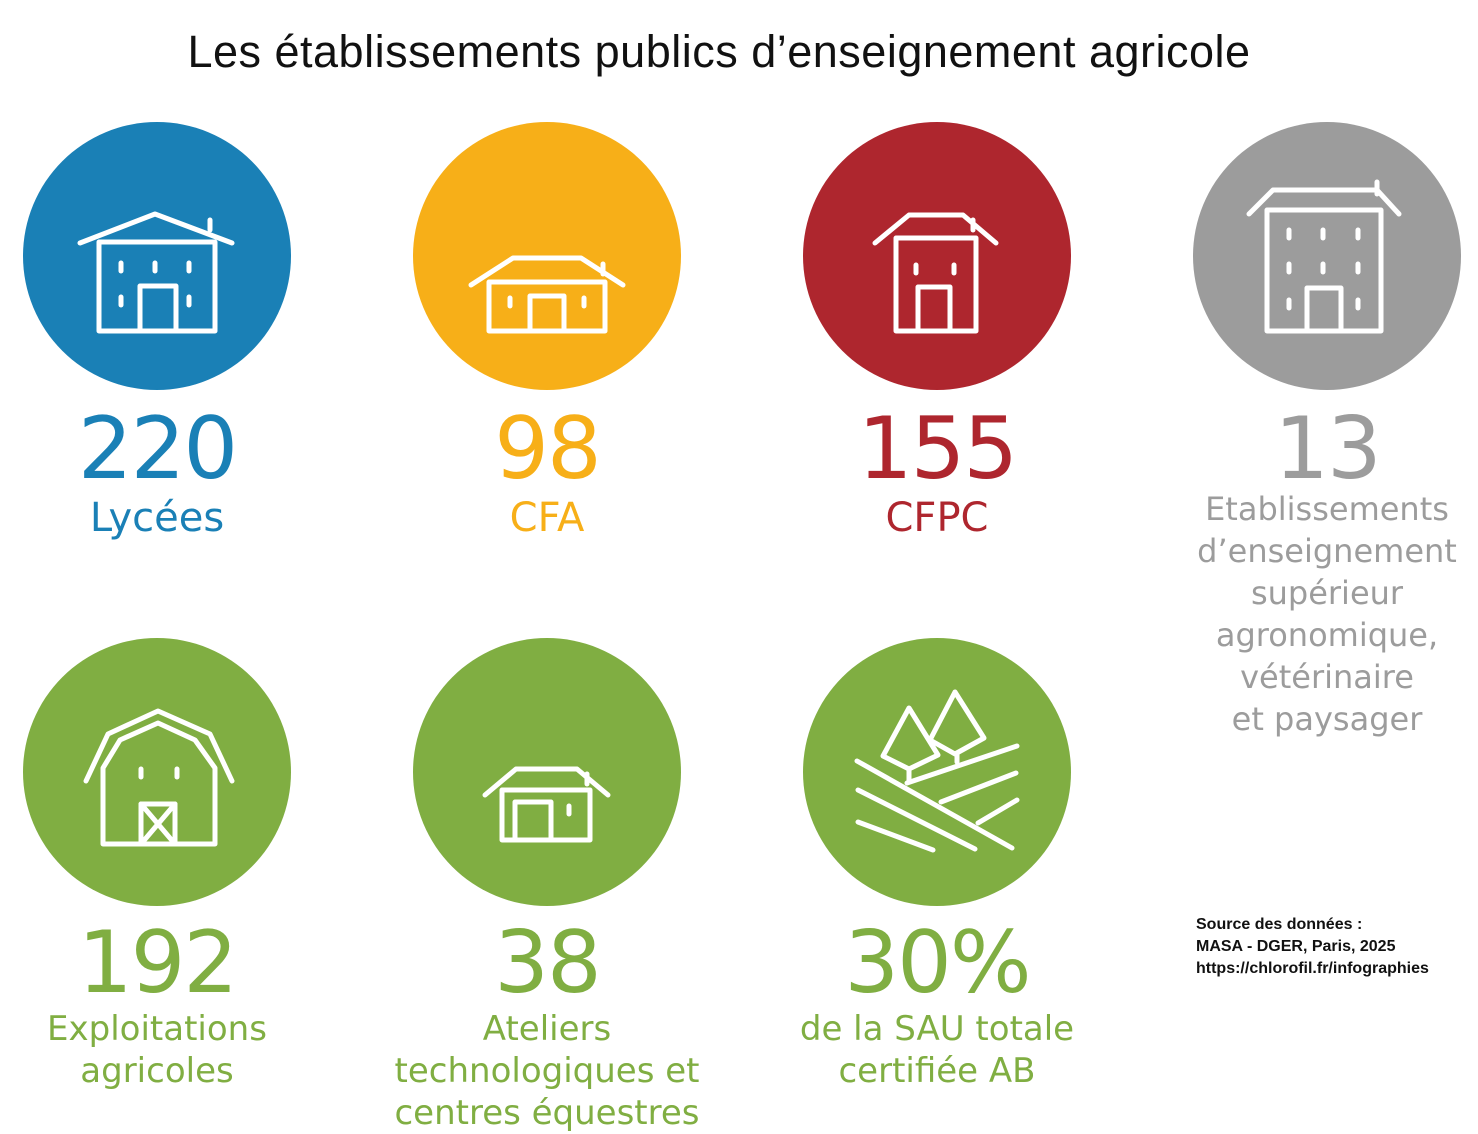 This screenshot has height=1134, width=1478. I want to click on stat-cfpc: 155 CFPC, so click(937, 332).